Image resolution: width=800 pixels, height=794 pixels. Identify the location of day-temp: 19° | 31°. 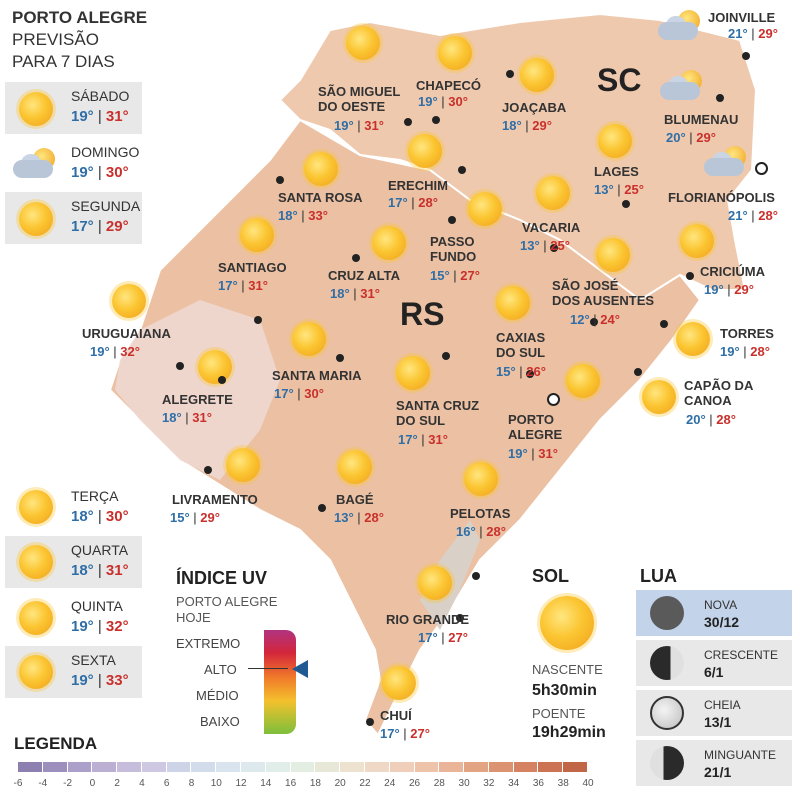
(100, 116).